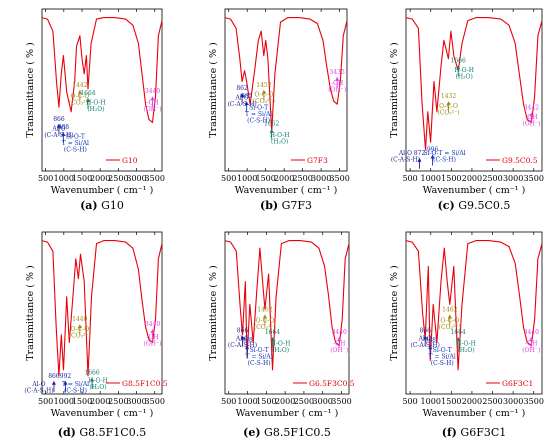 The image size is (550, 448). I want to click on panel-caption: (a) G10, so click(102, 205).